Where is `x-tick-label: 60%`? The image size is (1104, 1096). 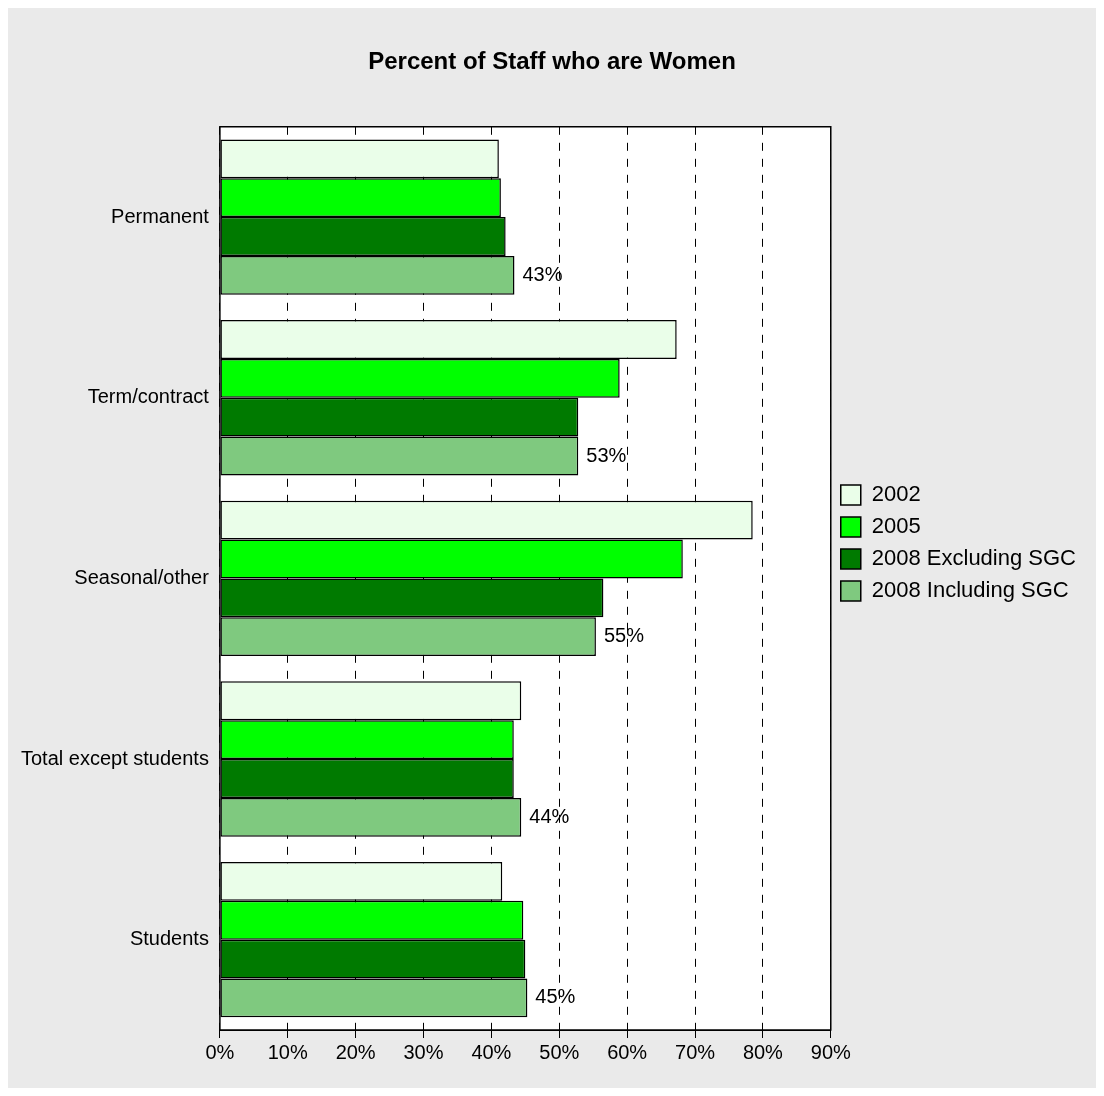 x-tick-label: 60% is located at coordinates (627, 1051).